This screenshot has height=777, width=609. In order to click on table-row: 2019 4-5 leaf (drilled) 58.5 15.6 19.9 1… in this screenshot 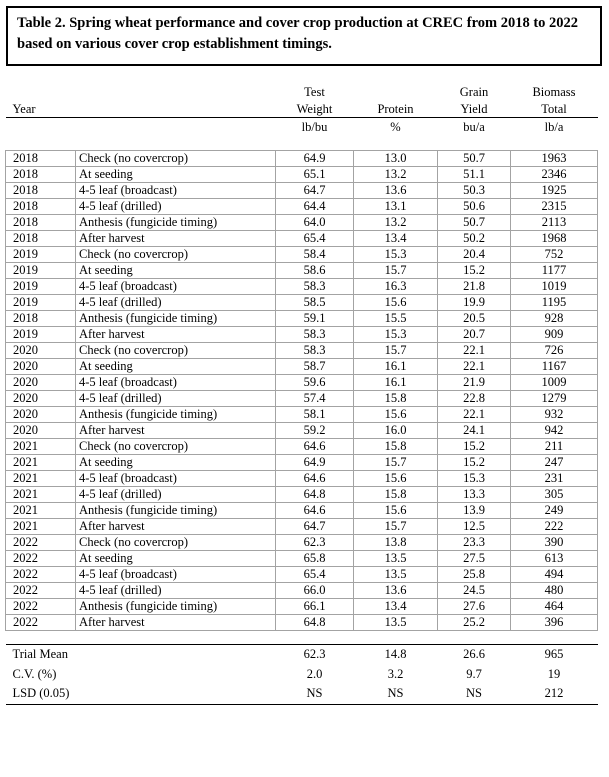, I will do `click(301, 302)`.